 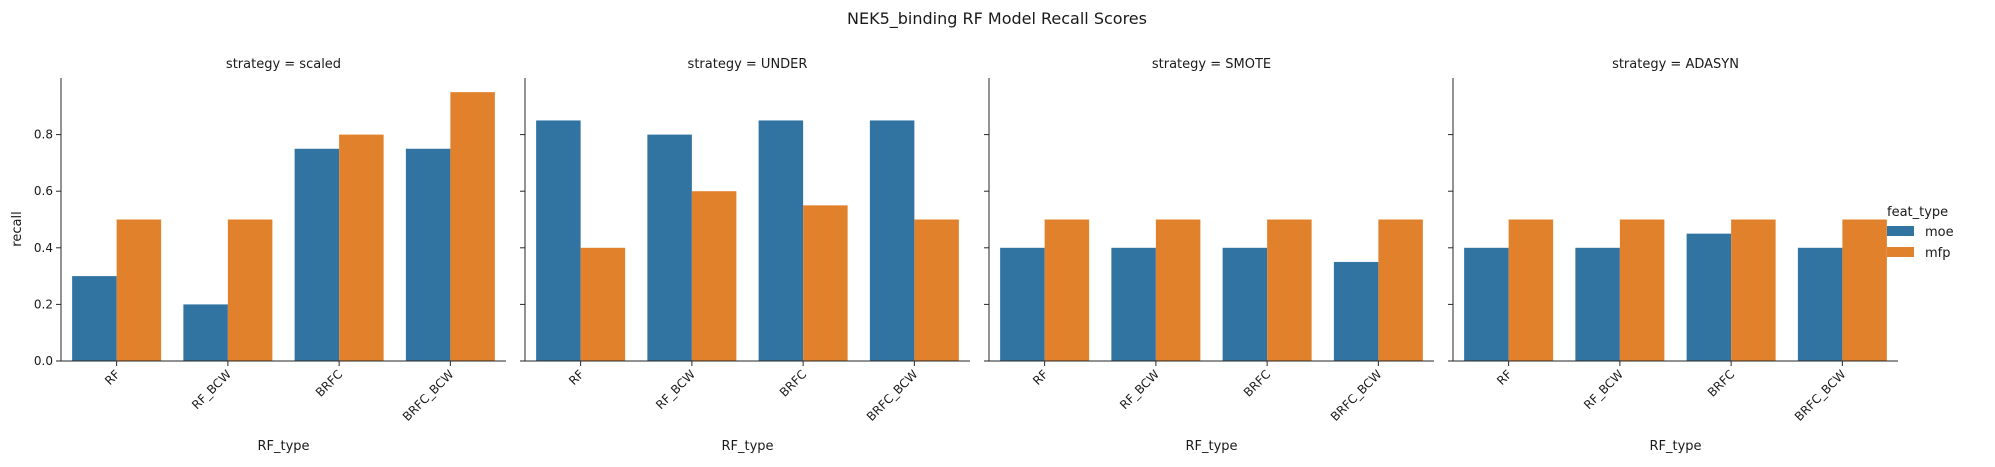 What do you see at coordinates (17, 228) in the screenshot?
I see `y-axis-label: recall` at bounding box center [17, 228].